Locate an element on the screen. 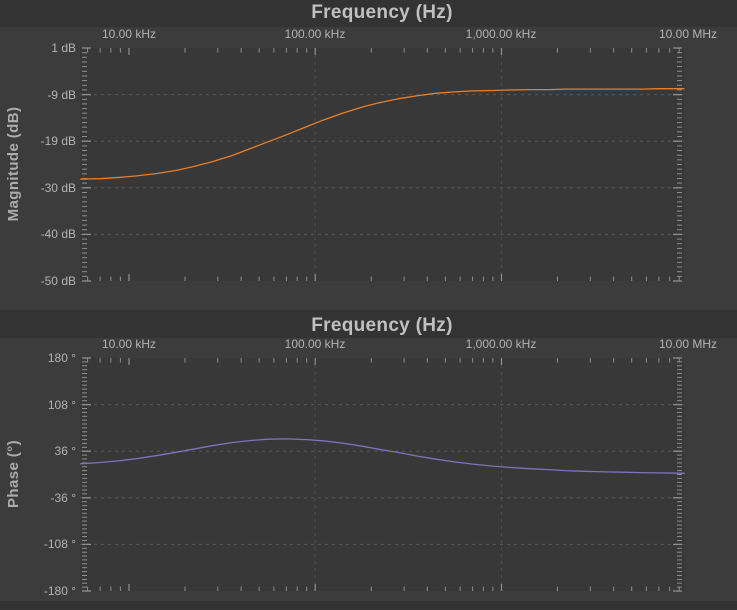 This screenshot has width=737, height=610. y-tick-label: 1 dB is located at coordinates (63, 48).